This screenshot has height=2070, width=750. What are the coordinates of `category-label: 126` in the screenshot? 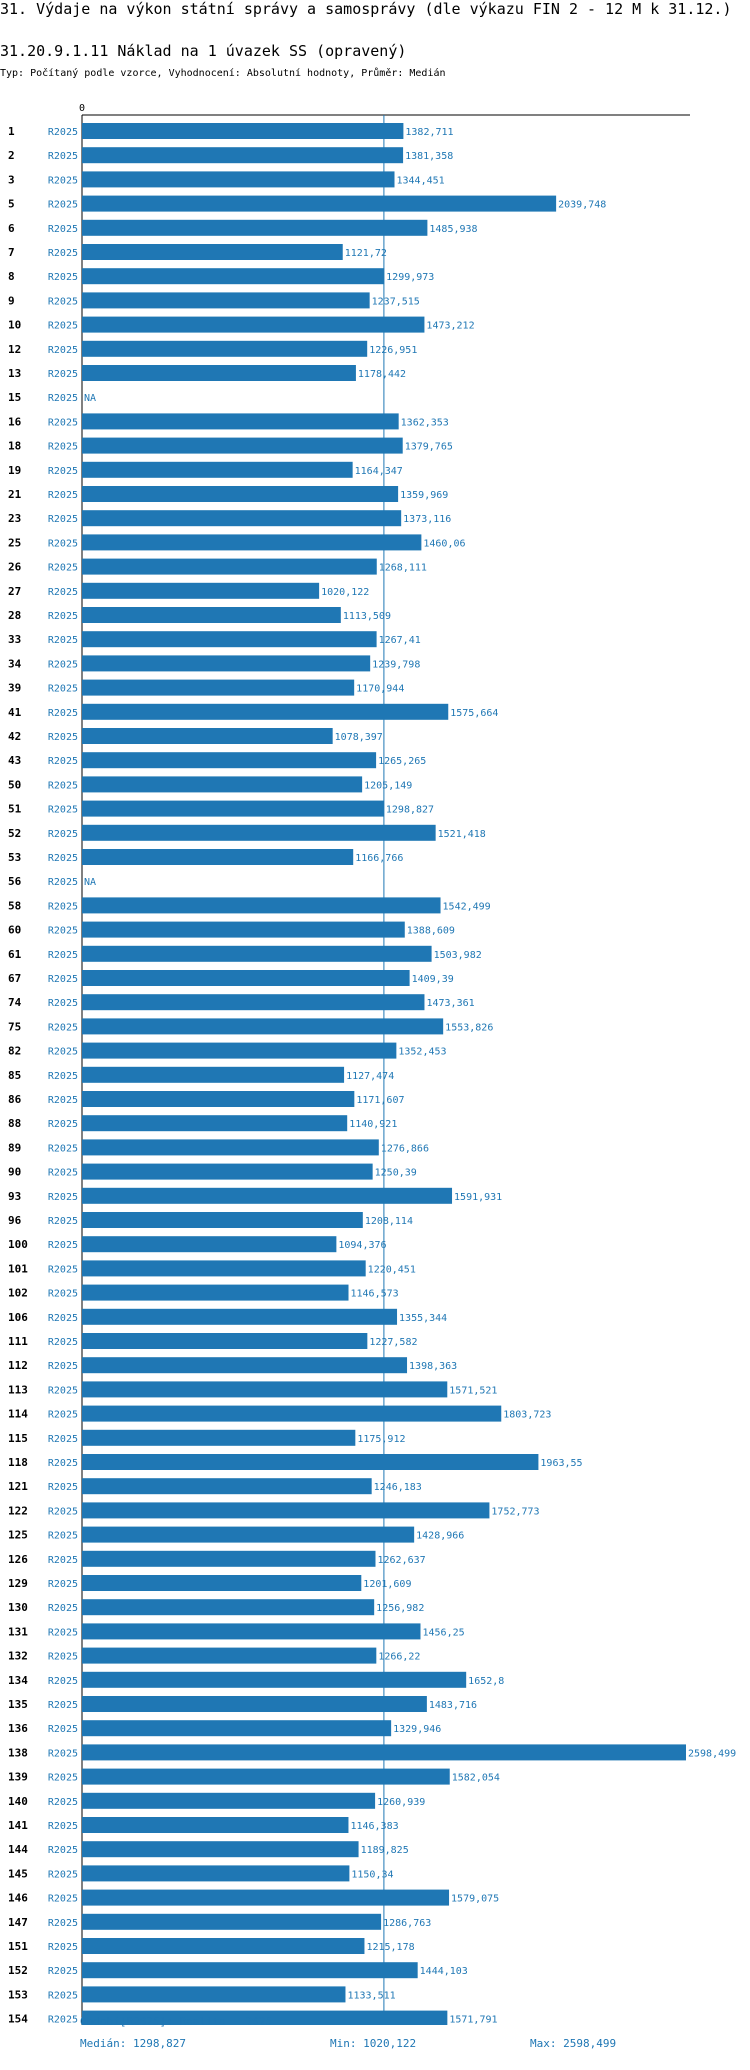 It's located at (18, 1559).